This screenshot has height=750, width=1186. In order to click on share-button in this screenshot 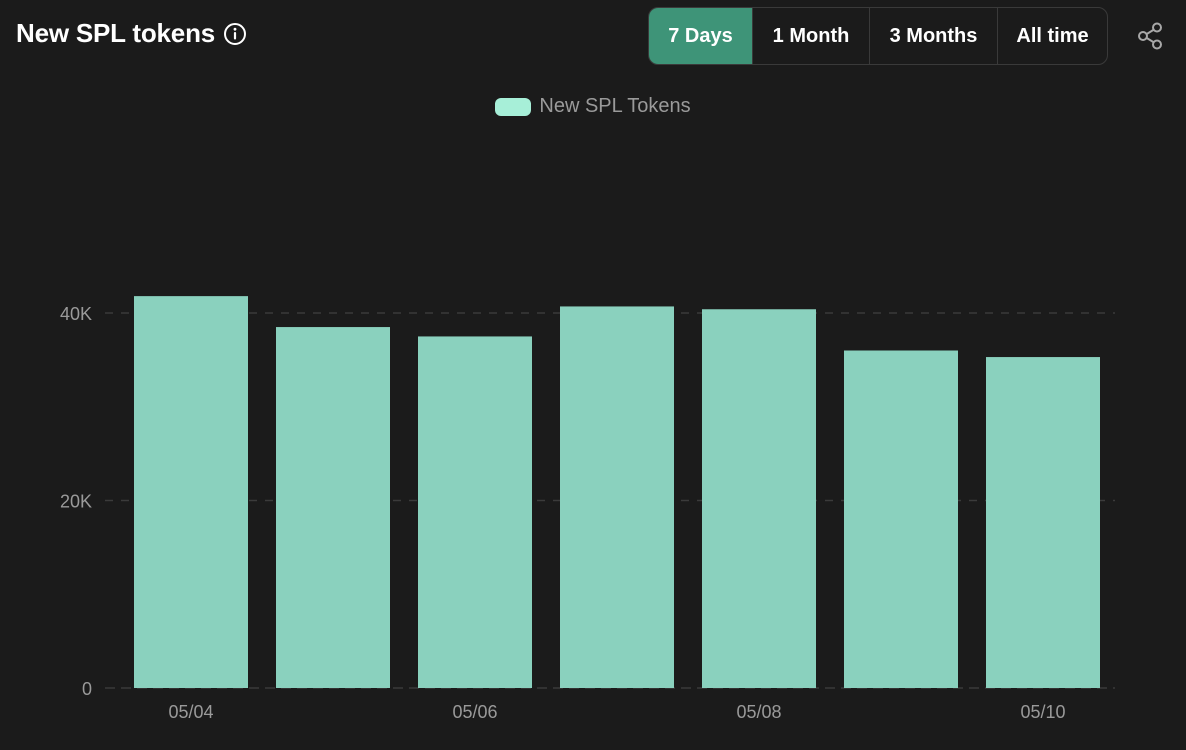, I will do `click(1150, 36)`.